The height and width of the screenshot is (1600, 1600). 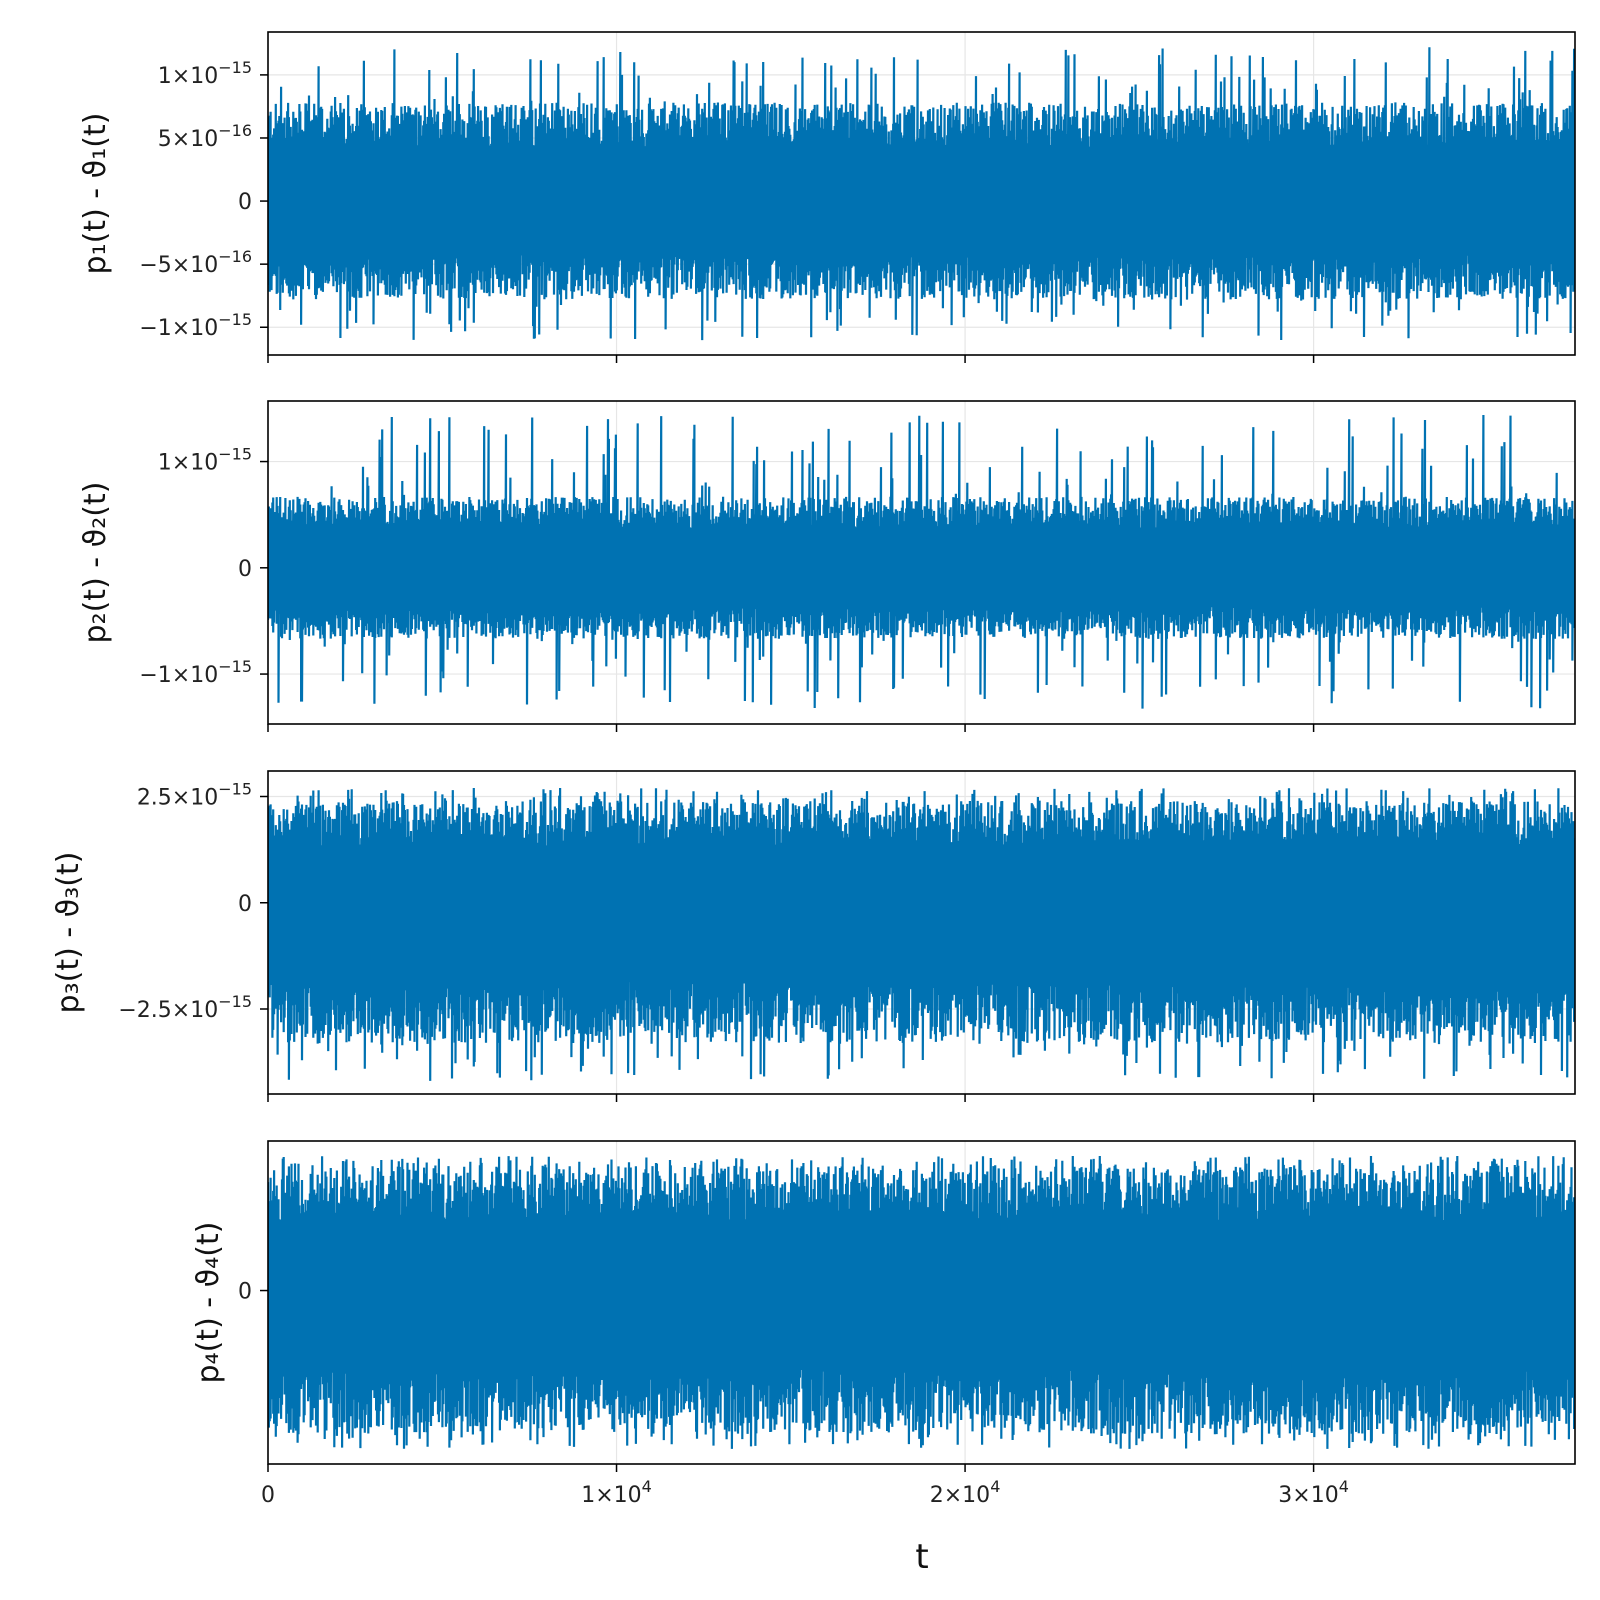 I want to click on y-axis-label: p₃(t) - ϑ₃(t), so click(x=68, y=933).